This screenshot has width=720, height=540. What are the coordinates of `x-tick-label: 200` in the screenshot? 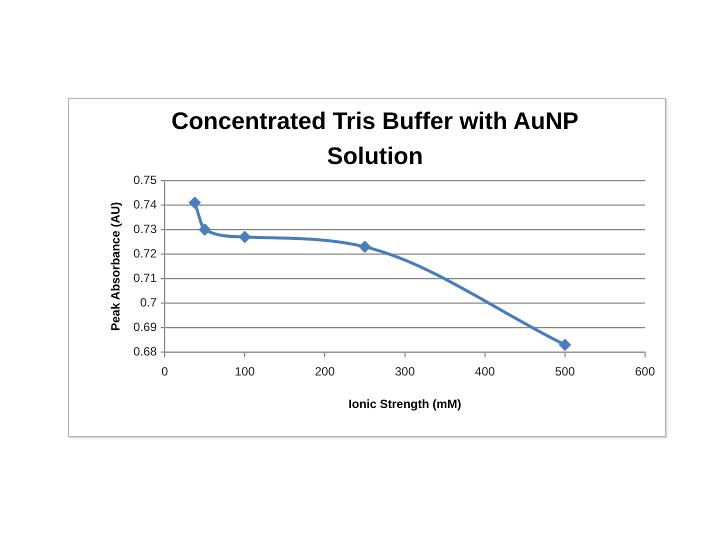 It's located at (325, 371).